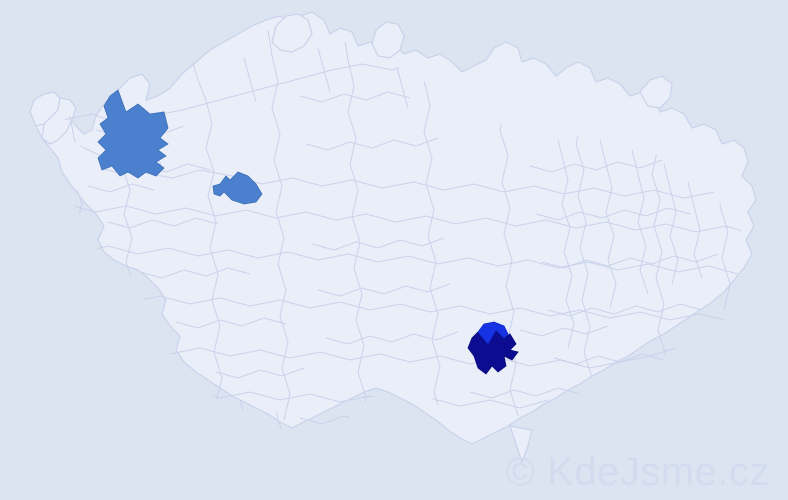  What do you see at coordinates (521, 444) in the screenshot?
I see `region-south-spike` at bounding box center [521, 444].